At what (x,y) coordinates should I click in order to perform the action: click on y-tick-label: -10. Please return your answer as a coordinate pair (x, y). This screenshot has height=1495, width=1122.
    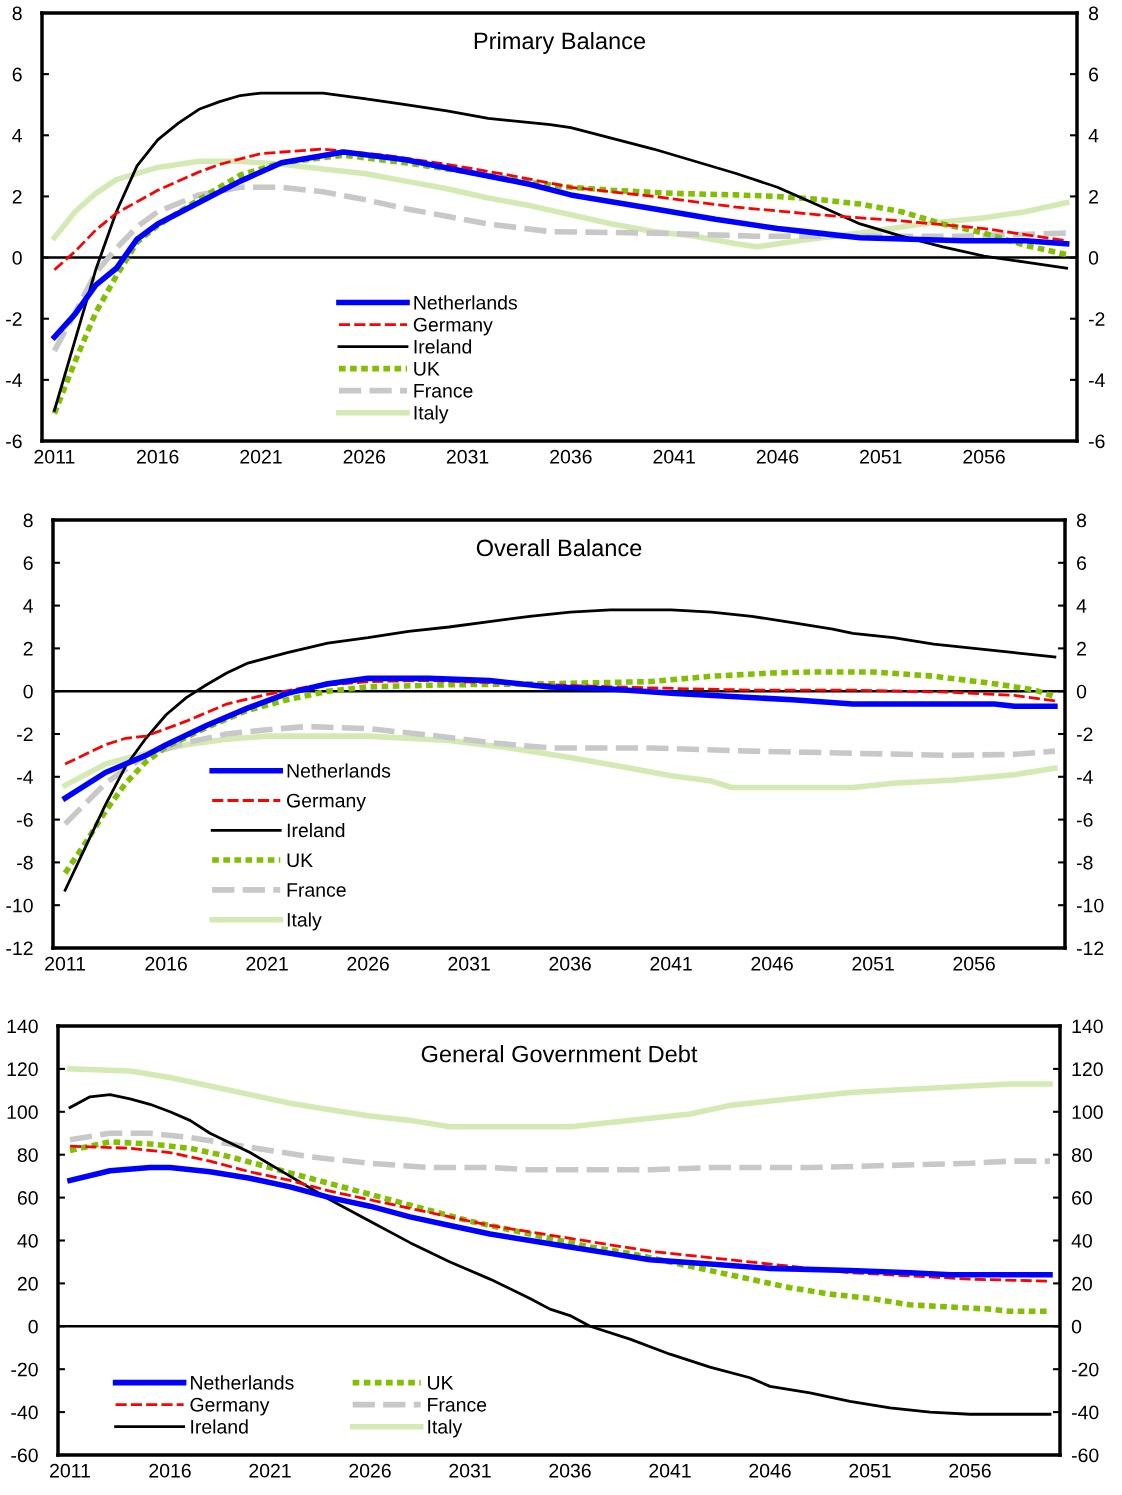
    Looking at the image, I should click on (19, 905).